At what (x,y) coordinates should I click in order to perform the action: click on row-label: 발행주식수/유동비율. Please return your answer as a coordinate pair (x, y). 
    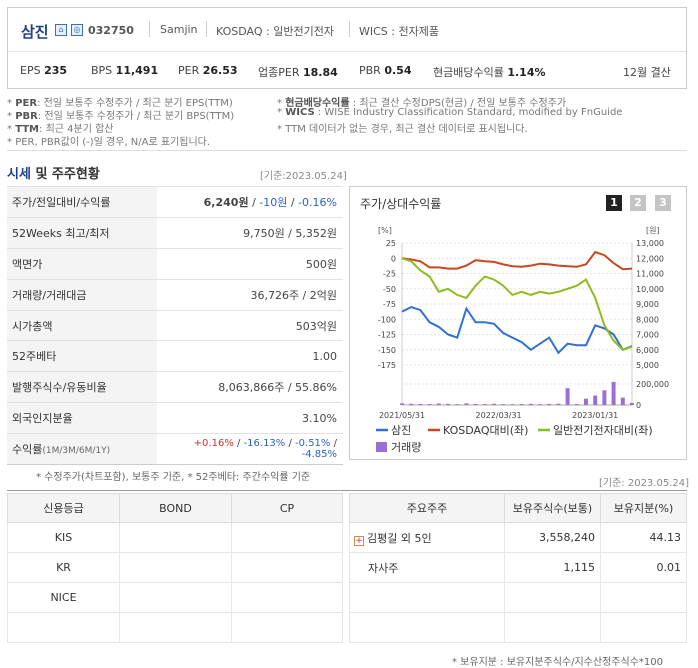
    Looking at the image, I should click on (82, 387).